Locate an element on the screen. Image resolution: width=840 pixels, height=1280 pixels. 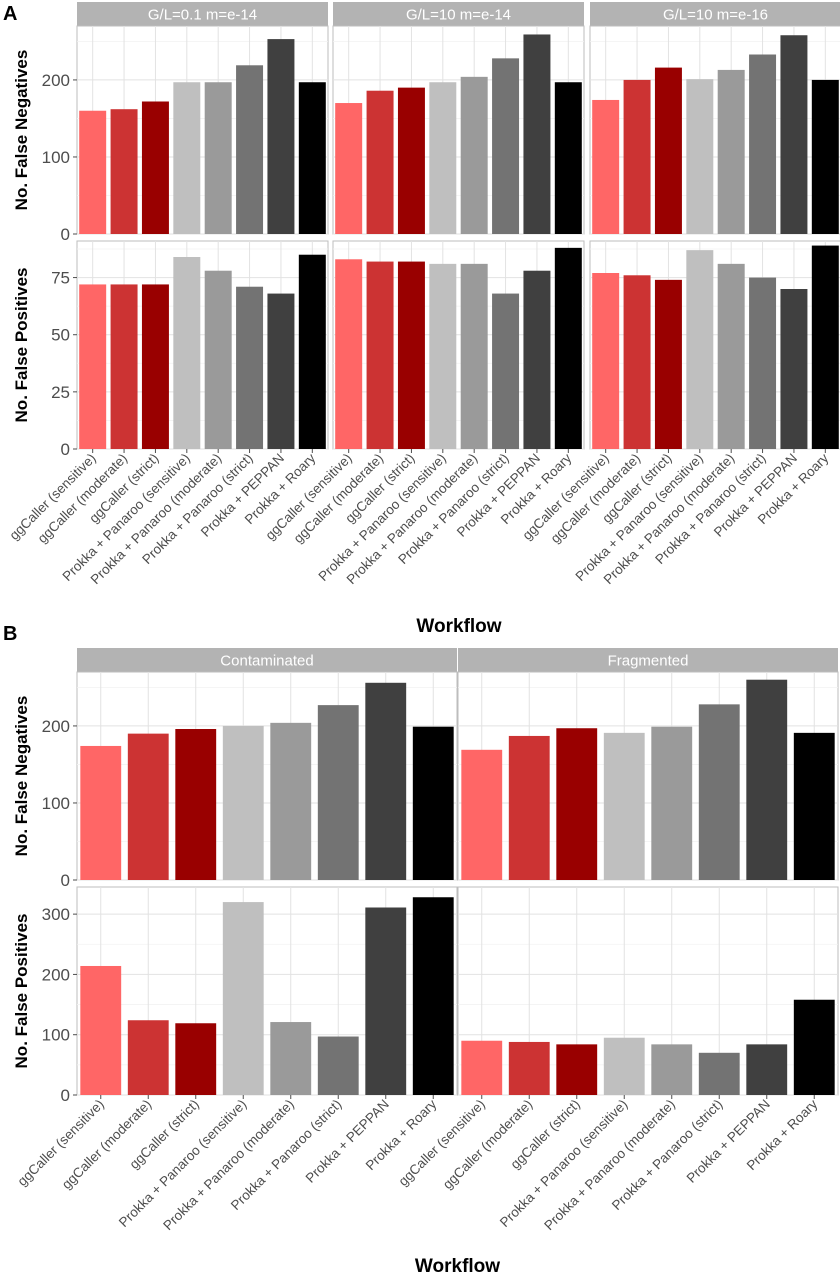
y-tick-label: 25 is located at coordinates (60, 392).